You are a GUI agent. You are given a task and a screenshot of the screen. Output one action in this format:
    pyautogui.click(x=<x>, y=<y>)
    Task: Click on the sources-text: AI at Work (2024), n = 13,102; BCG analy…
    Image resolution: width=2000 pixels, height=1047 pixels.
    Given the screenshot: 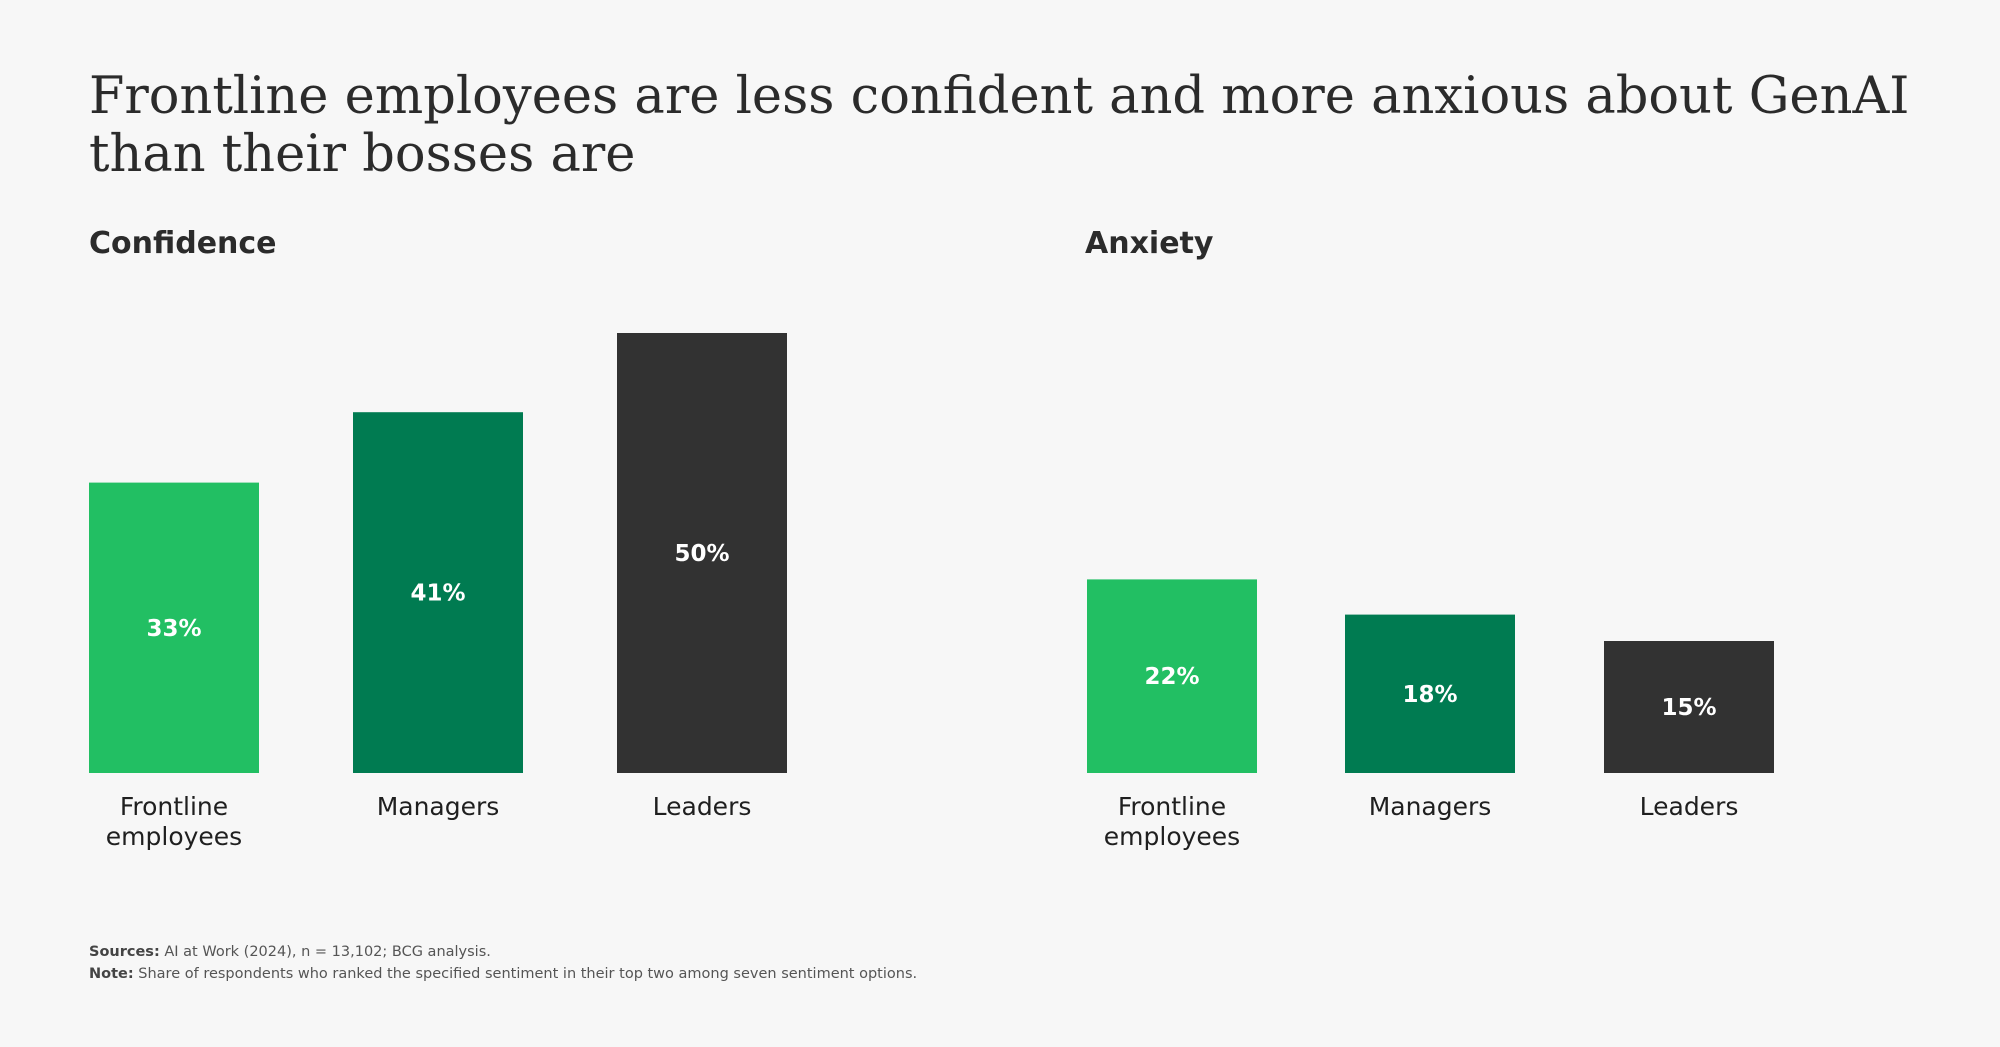 What is the action you would take?
    pyautogui.click(x=327, y=952)
    